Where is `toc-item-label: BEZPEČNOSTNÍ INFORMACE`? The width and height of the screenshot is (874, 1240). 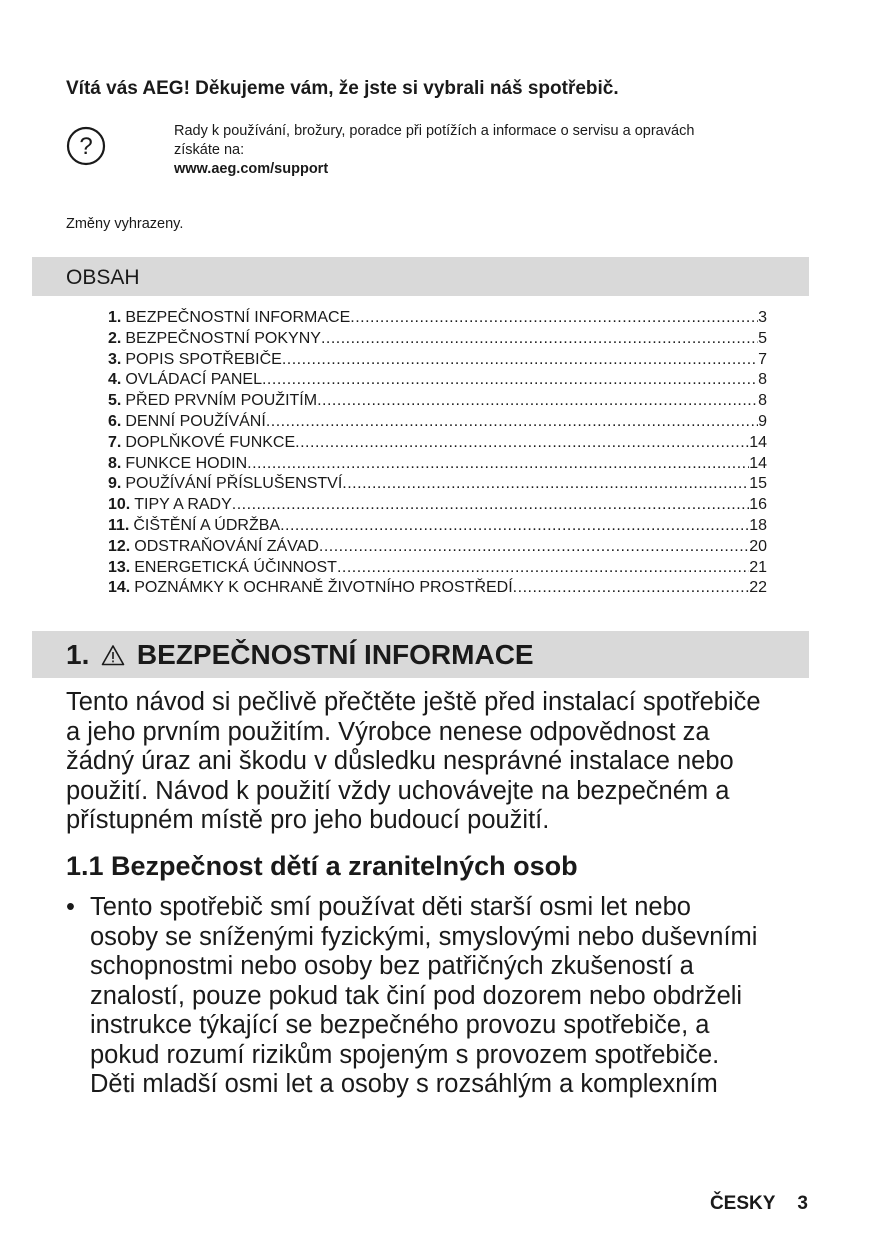 toc-item-label: BEZPEČNOSTNÍ INFORMACE is located at coordinates (238, 317).